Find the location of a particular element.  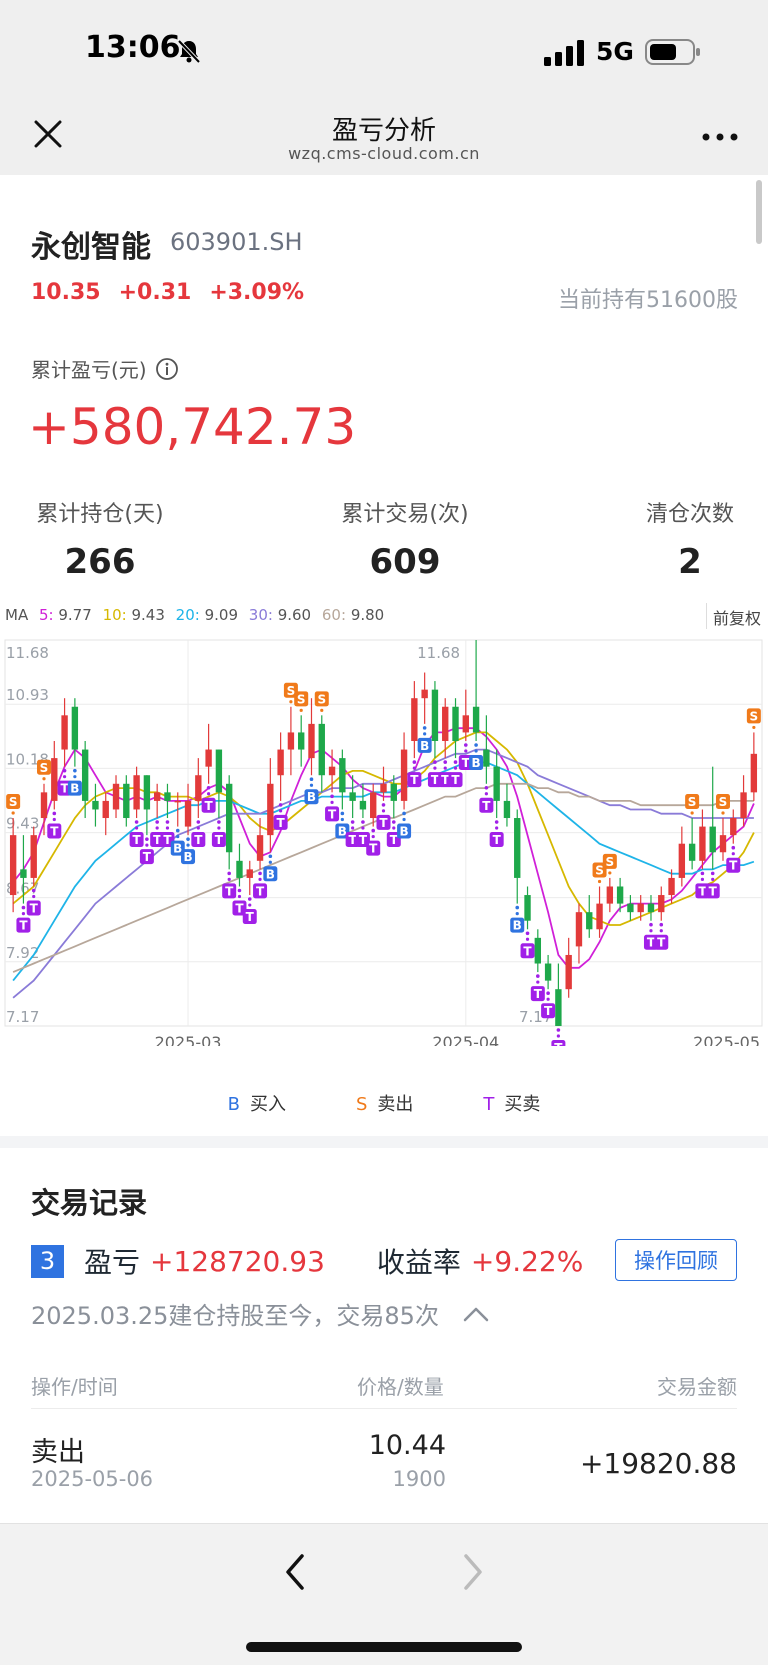

network-label: 5G is located at coordinates (615, 51).